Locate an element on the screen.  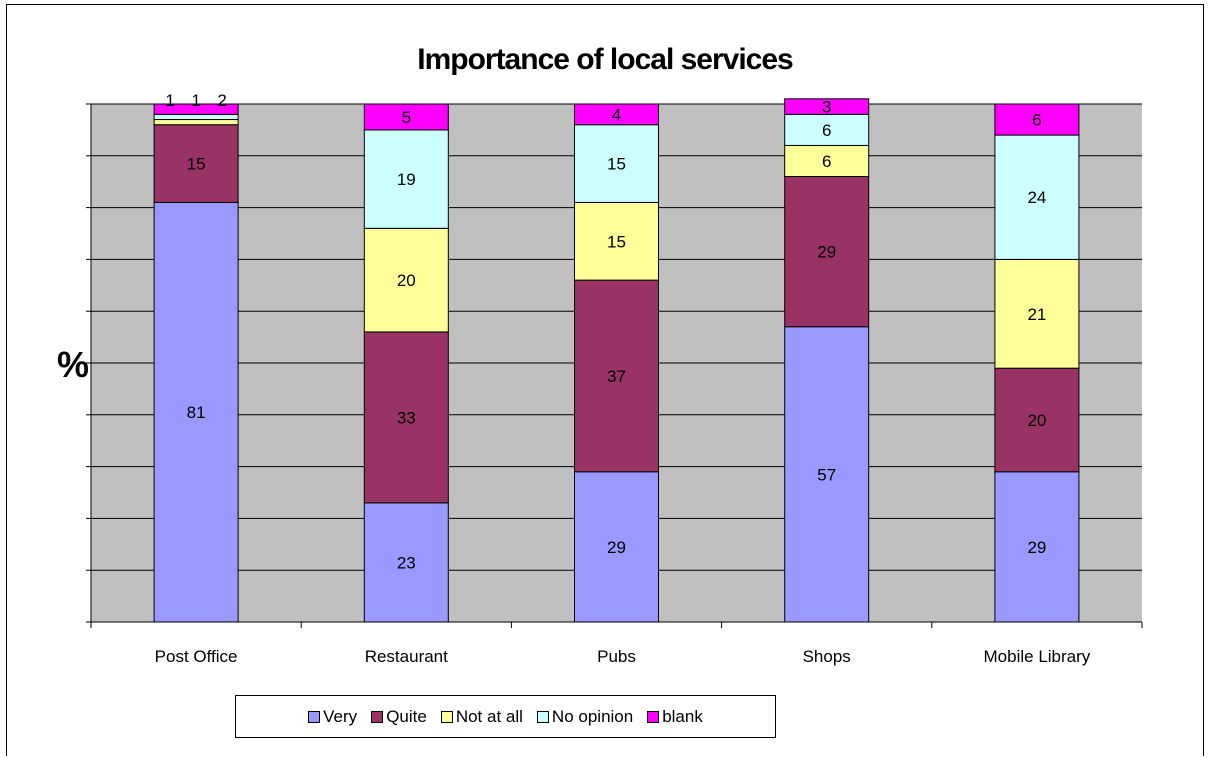
data-label: 24 is located at coordinates (1036, 197).